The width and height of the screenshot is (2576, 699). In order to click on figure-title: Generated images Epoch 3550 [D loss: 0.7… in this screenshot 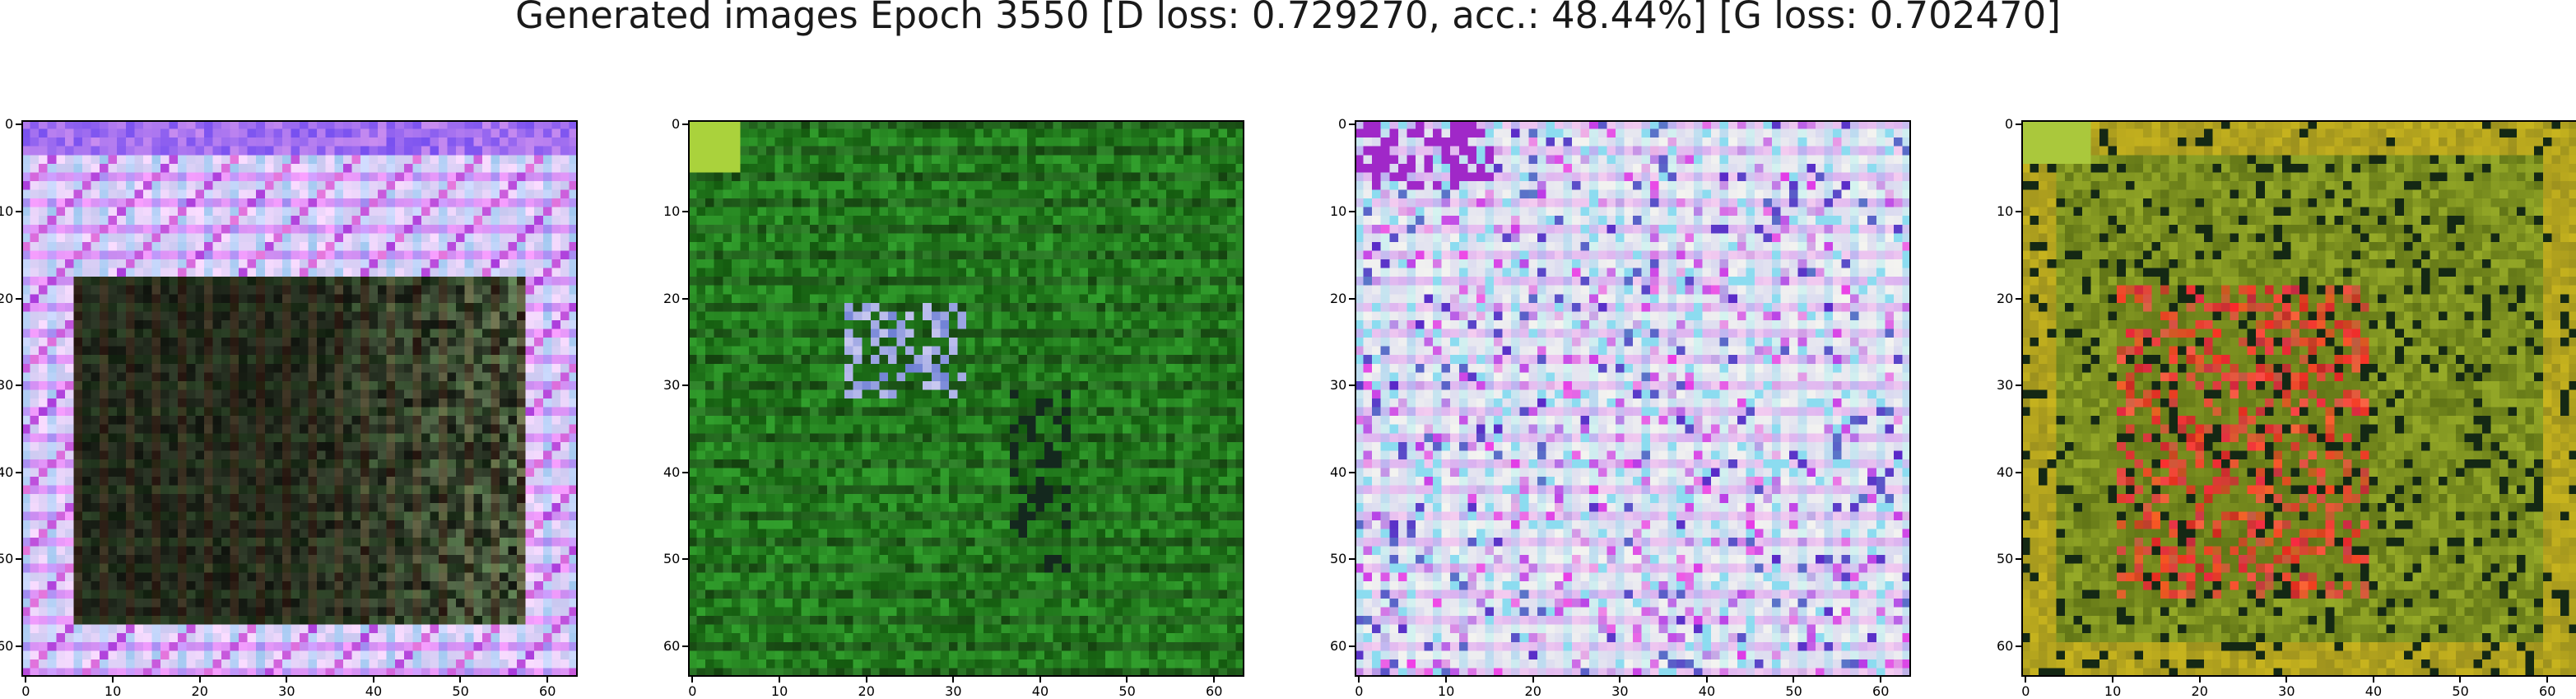, I will do `click(1288, 18)`.